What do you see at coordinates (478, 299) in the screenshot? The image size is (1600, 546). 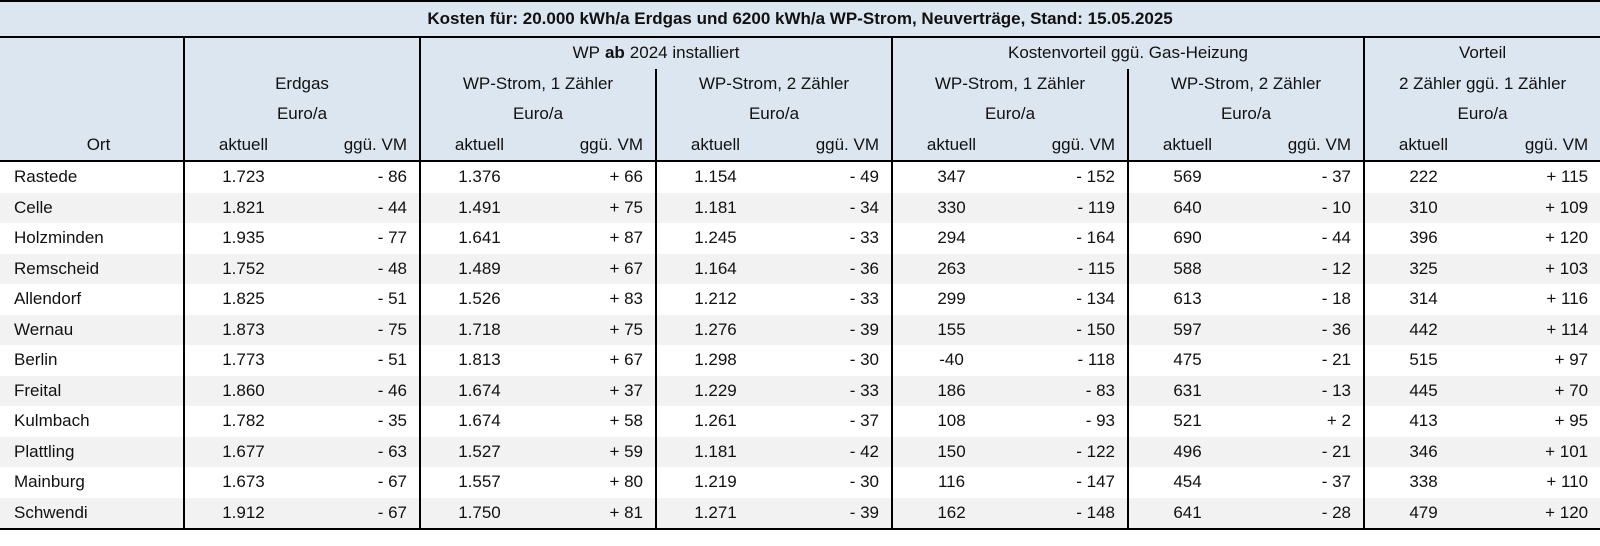 I see `value-cell: 1.526` at bounding box center [478, 299].